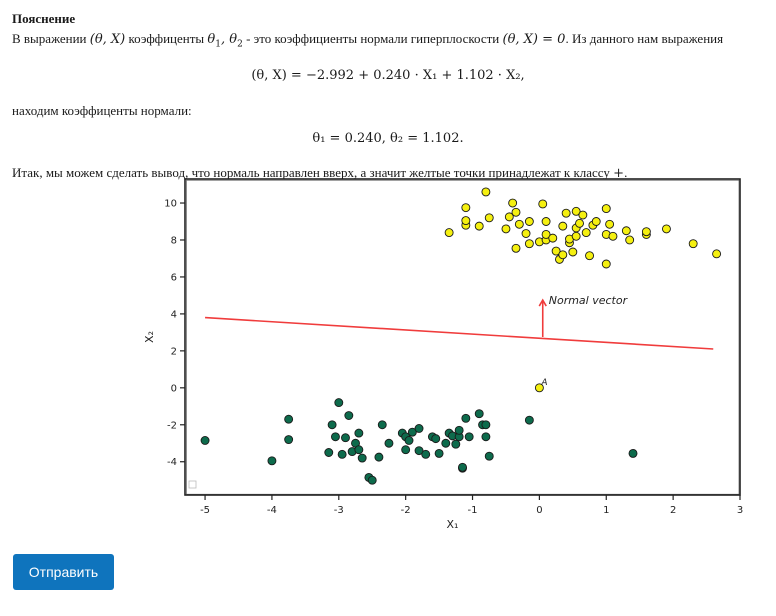 The image size is (776, 616). Describe the element at coordinates (174, 351) in the screenshot. I see `y-tick-label: 2` at that location.